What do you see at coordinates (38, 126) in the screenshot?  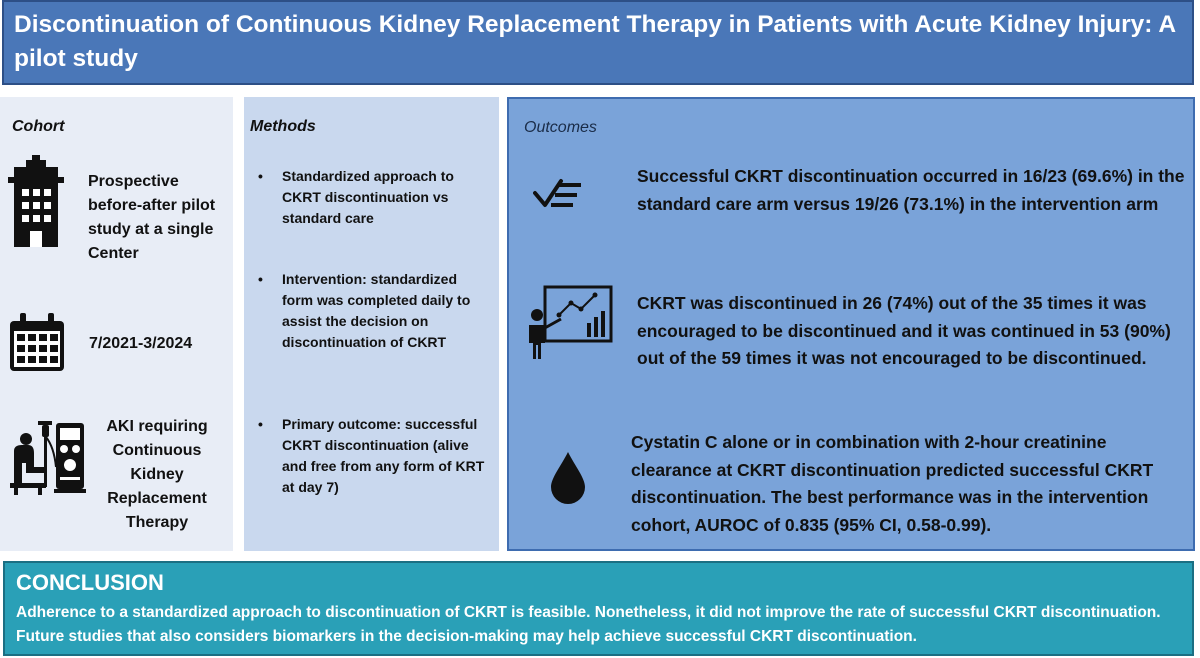 I see `cohort-heading: Cohort` at bounding box center [38, 126].